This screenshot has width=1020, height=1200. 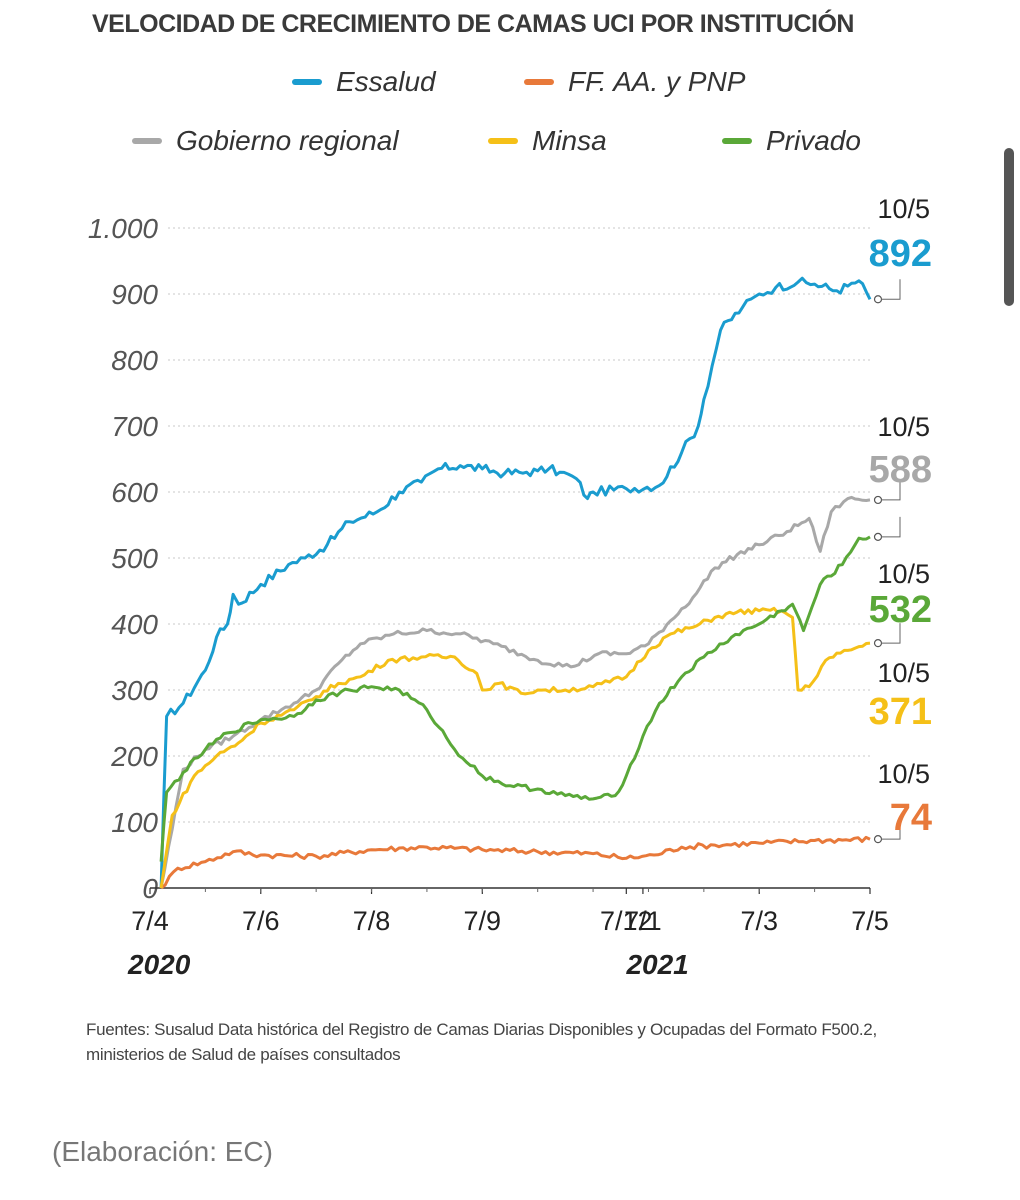 I want to click on y-tick-label: 1.000, so click(x=123, y=228).